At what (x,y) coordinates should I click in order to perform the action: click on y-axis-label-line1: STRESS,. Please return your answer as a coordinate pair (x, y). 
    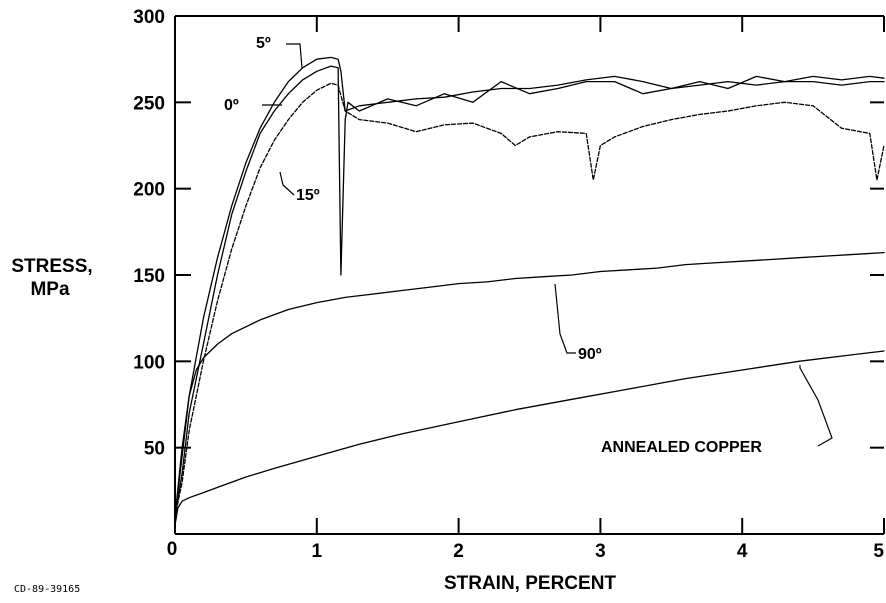
    Looking at the image, I should click on (51, 266).